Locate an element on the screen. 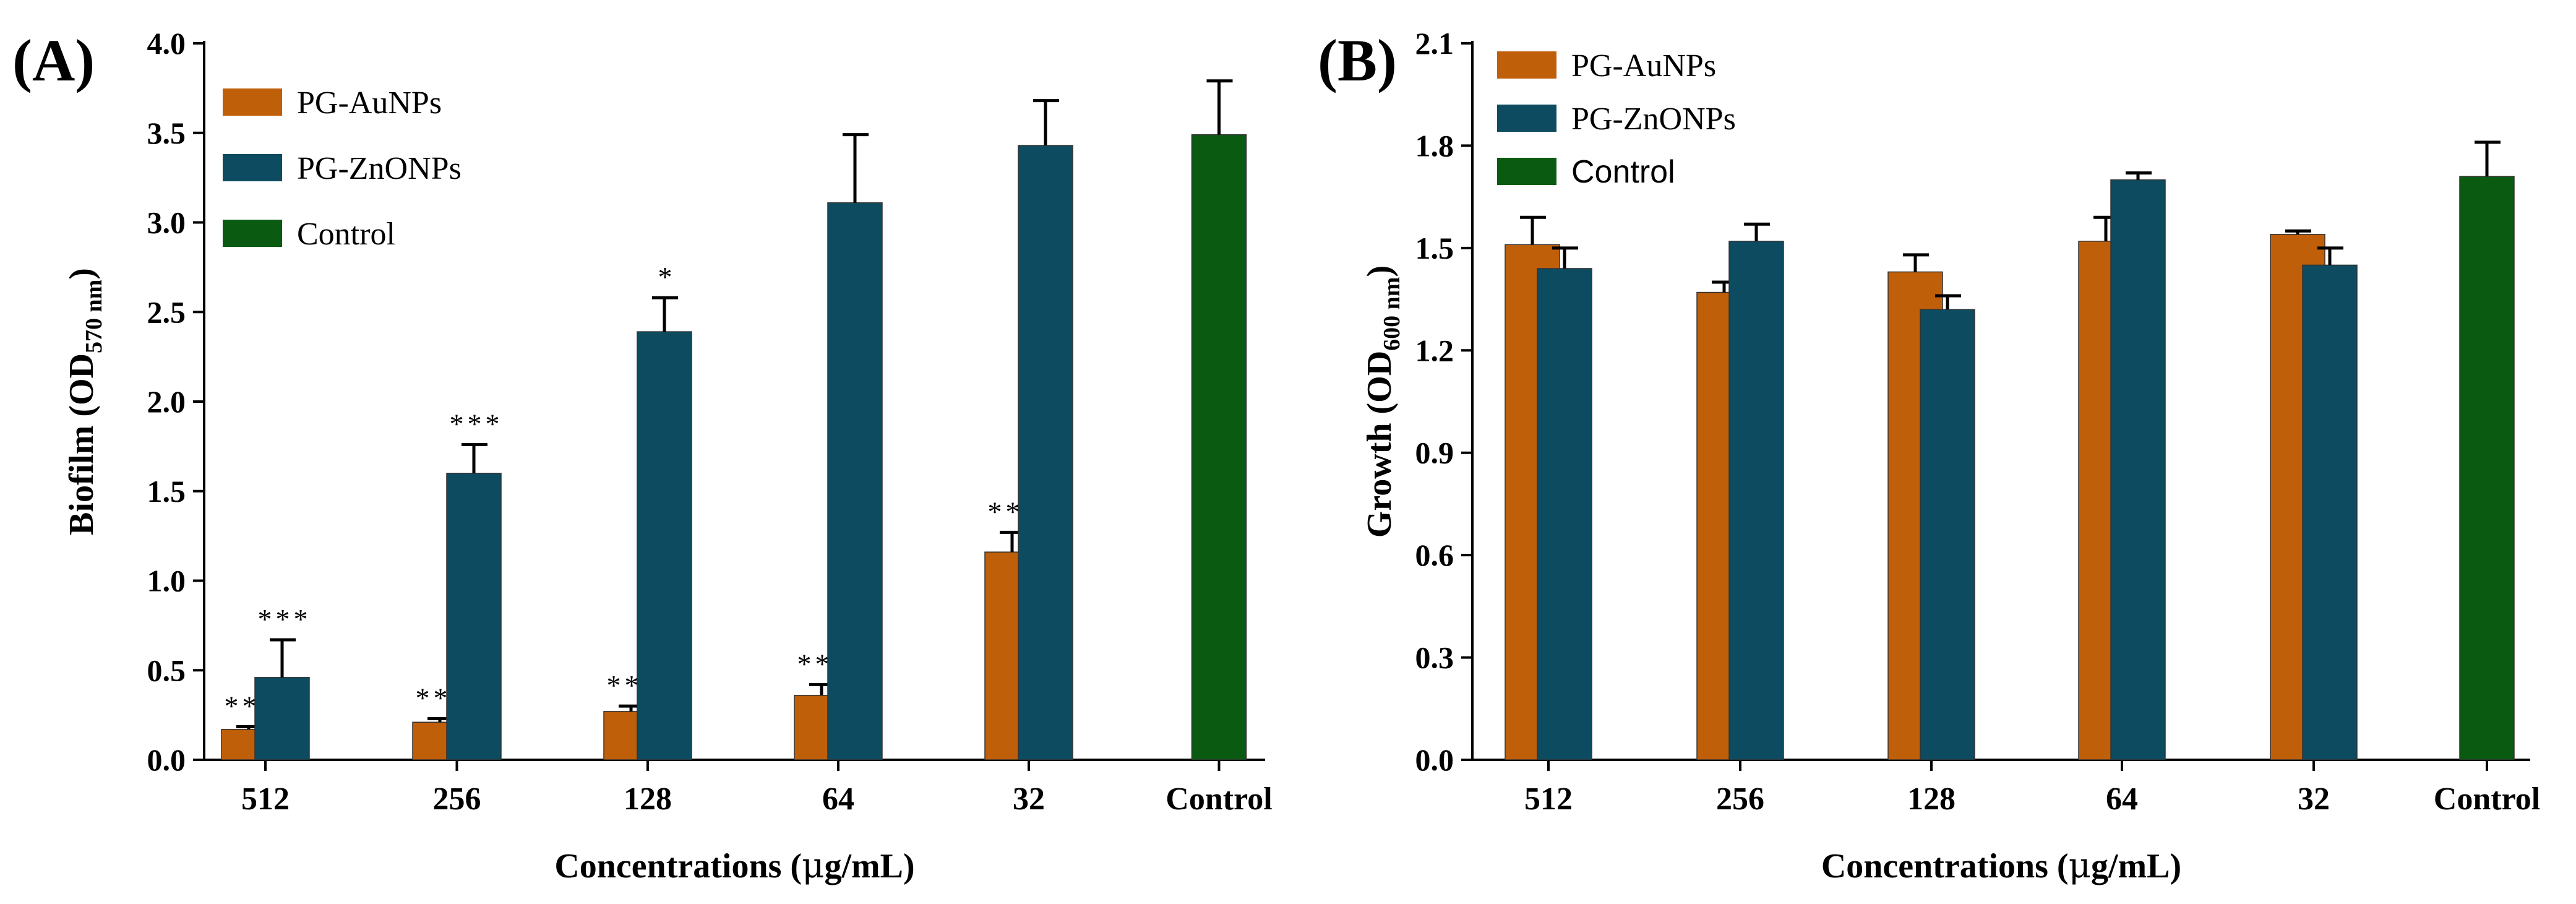 Image resolution: width=2576 pixels, height=904 pixels. y-axis-title-sub: 570 nm is located at coordinates (94, 316).